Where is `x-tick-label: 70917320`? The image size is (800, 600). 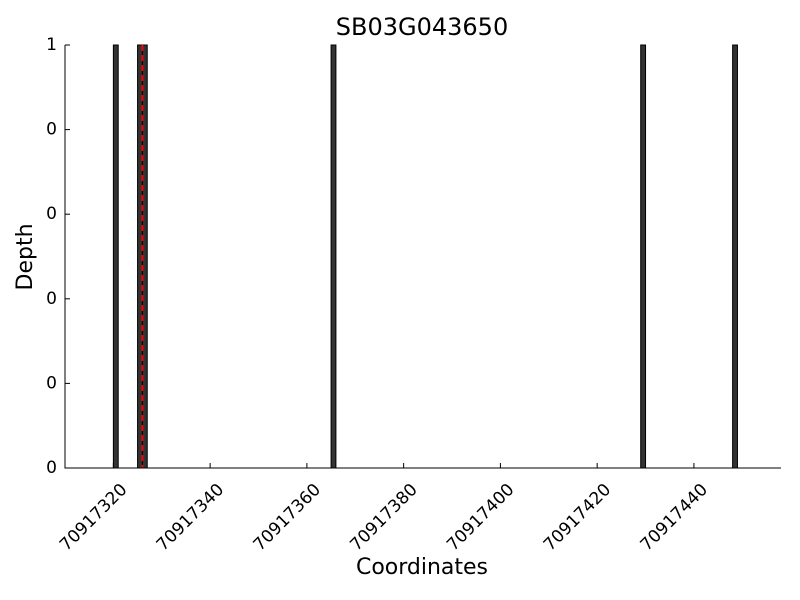
x-tick-label: 70917320 is located at coordinates (93, 517).